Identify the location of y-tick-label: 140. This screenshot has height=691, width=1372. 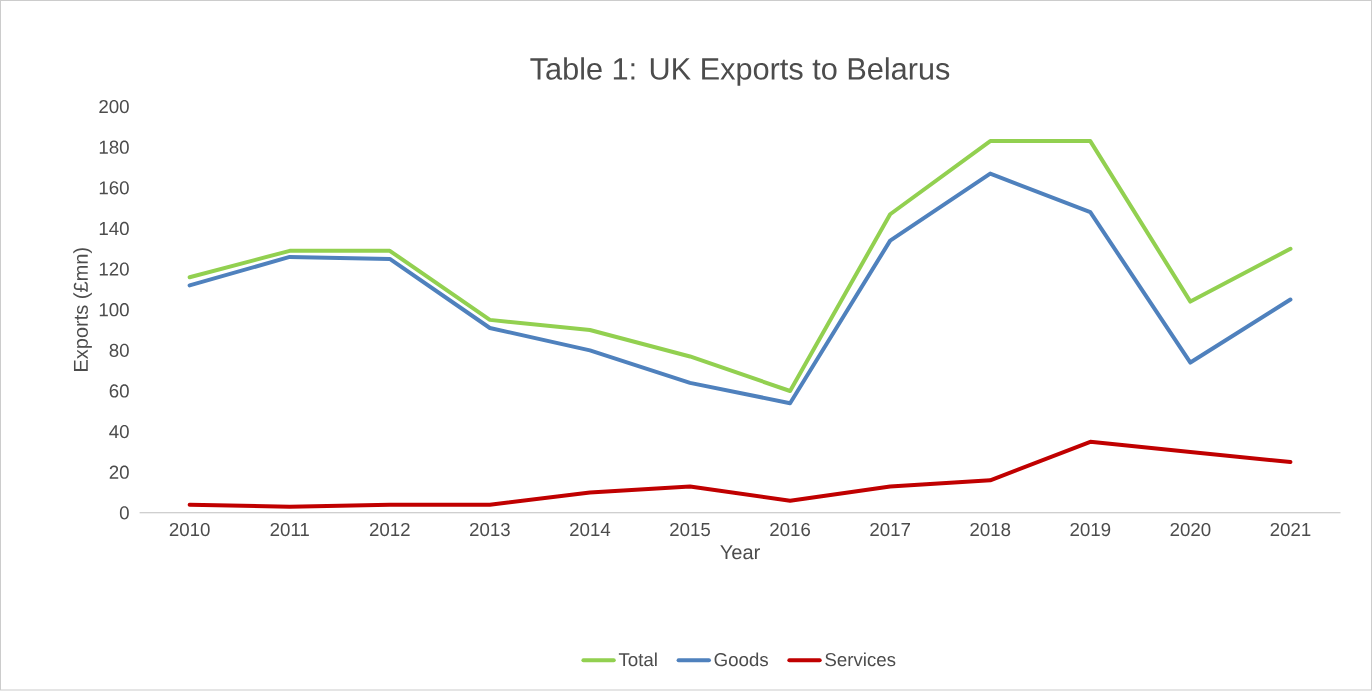
(114, 229).